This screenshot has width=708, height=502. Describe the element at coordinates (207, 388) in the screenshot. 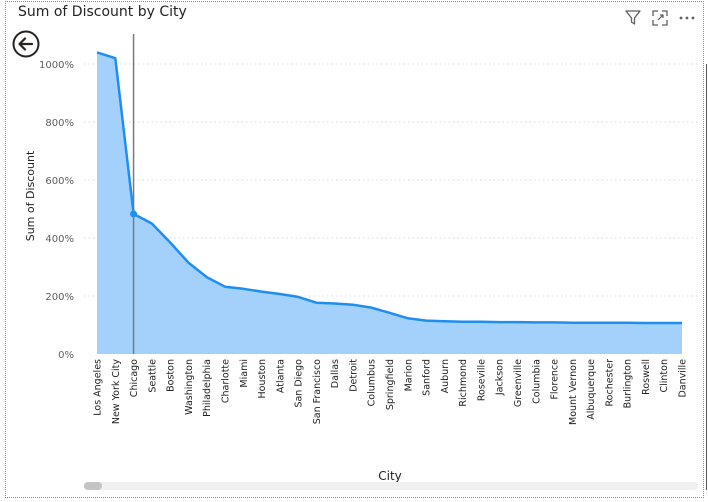

I see `x-tick-label: Philadelphia` at that location.